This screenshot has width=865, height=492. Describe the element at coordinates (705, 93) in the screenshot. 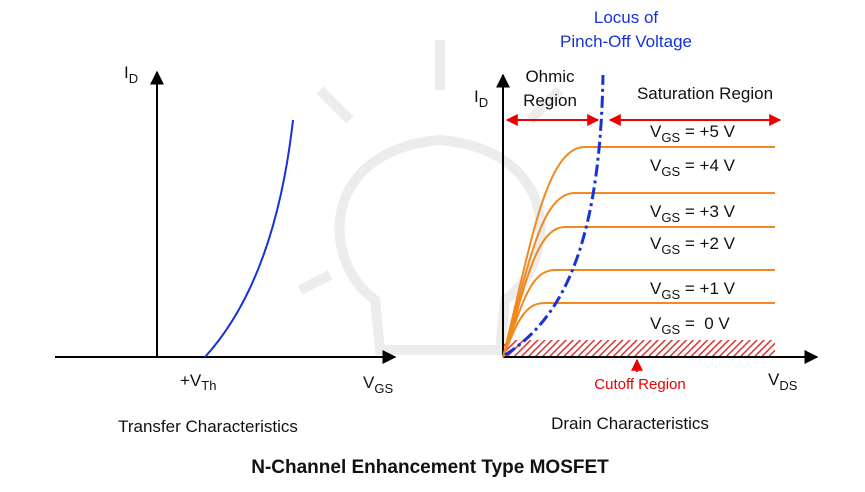

I see `saturation-label: Saturation Region` at that location.